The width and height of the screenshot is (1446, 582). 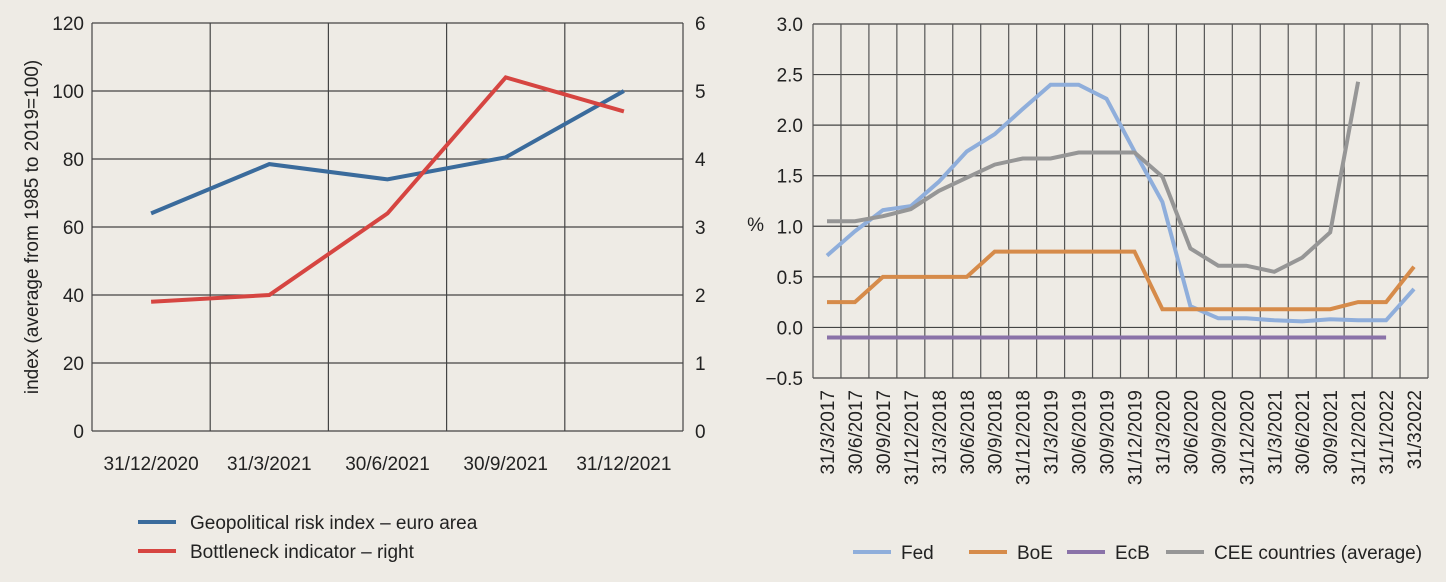 What do you see at coordinates (856, 432) in the screenshot?
I see `x-tick-label: 30/6/2017` at bounding box center [856, 432].